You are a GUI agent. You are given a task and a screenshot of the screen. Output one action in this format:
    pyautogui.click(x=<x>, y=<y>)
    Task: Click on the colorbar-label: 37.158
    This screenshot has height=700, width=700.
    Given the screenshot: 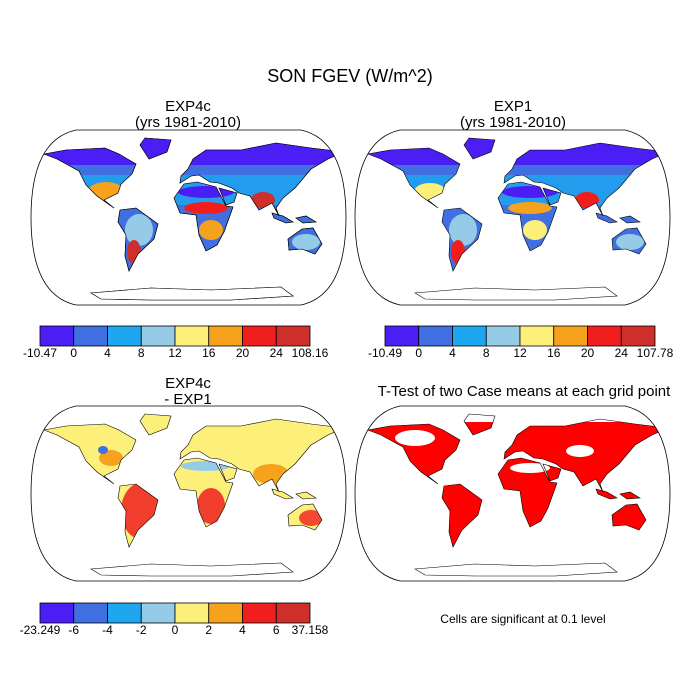 What is the action you would take?
    pyautogui.click(x=310, y=630)
    